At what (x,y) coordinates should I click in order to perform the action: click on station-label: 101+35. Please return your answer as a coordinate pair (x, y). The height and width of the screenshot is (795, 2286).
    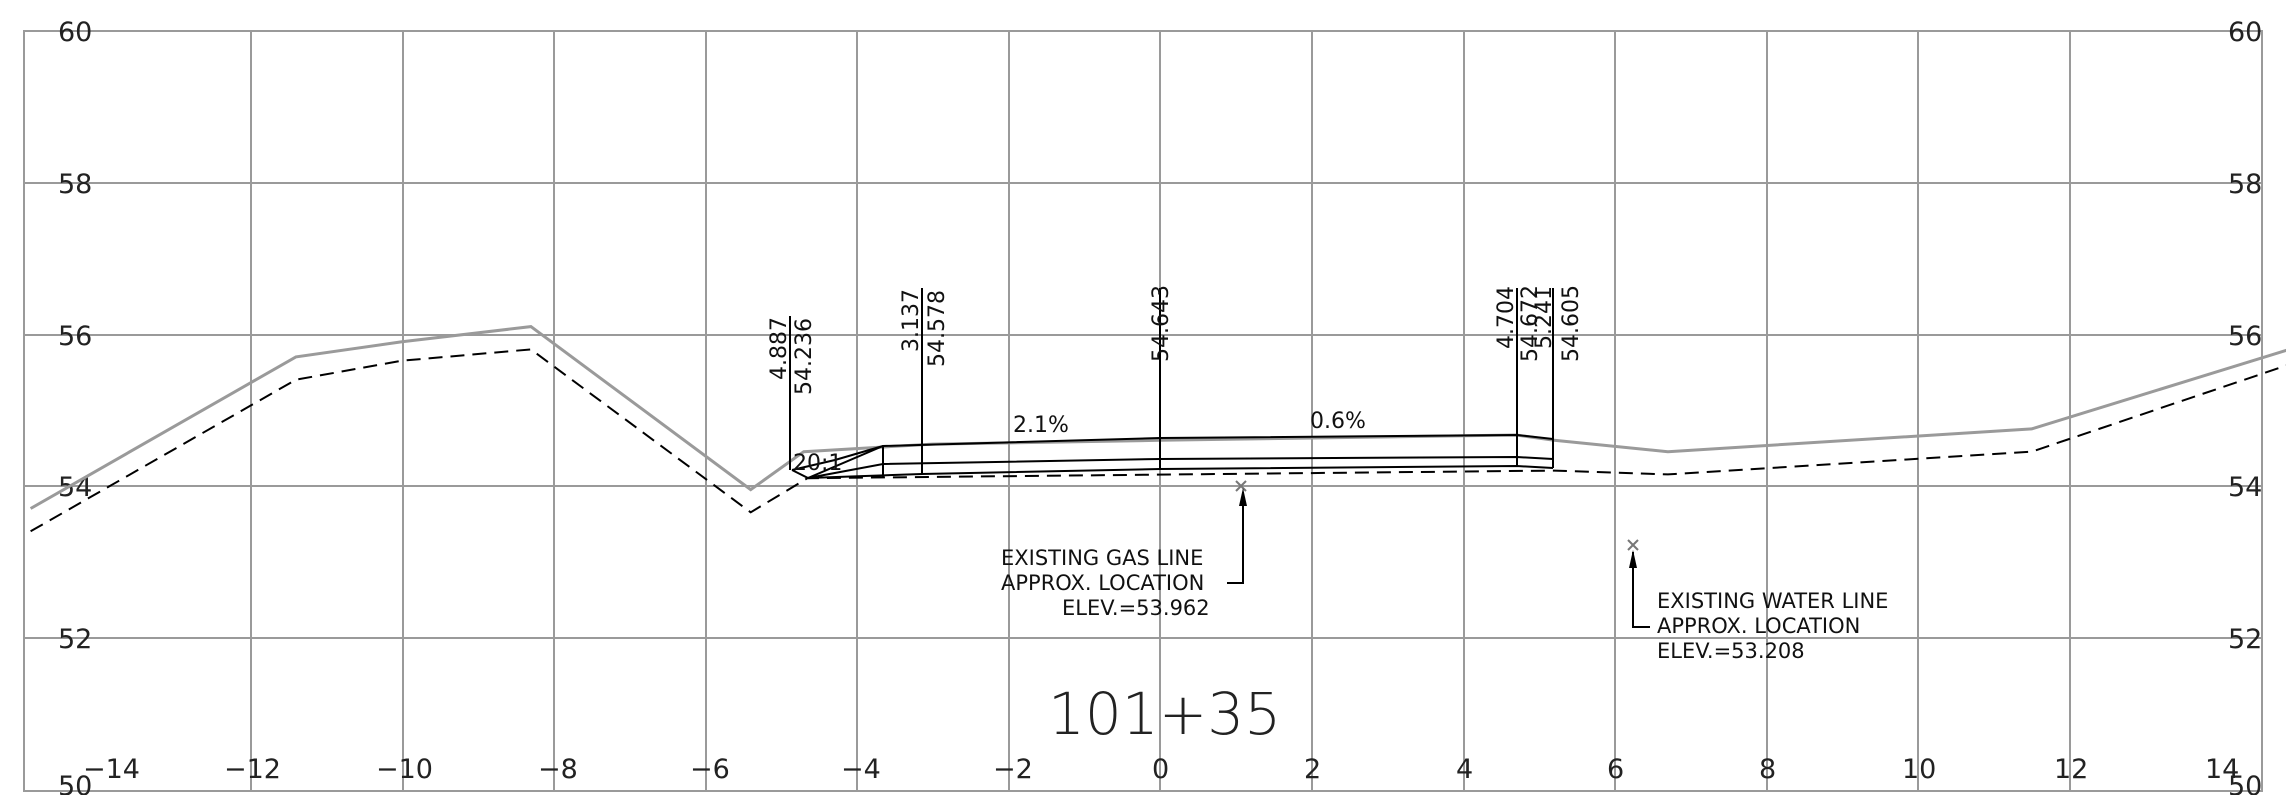
    Looking at the image, I should click on (1164, 714).